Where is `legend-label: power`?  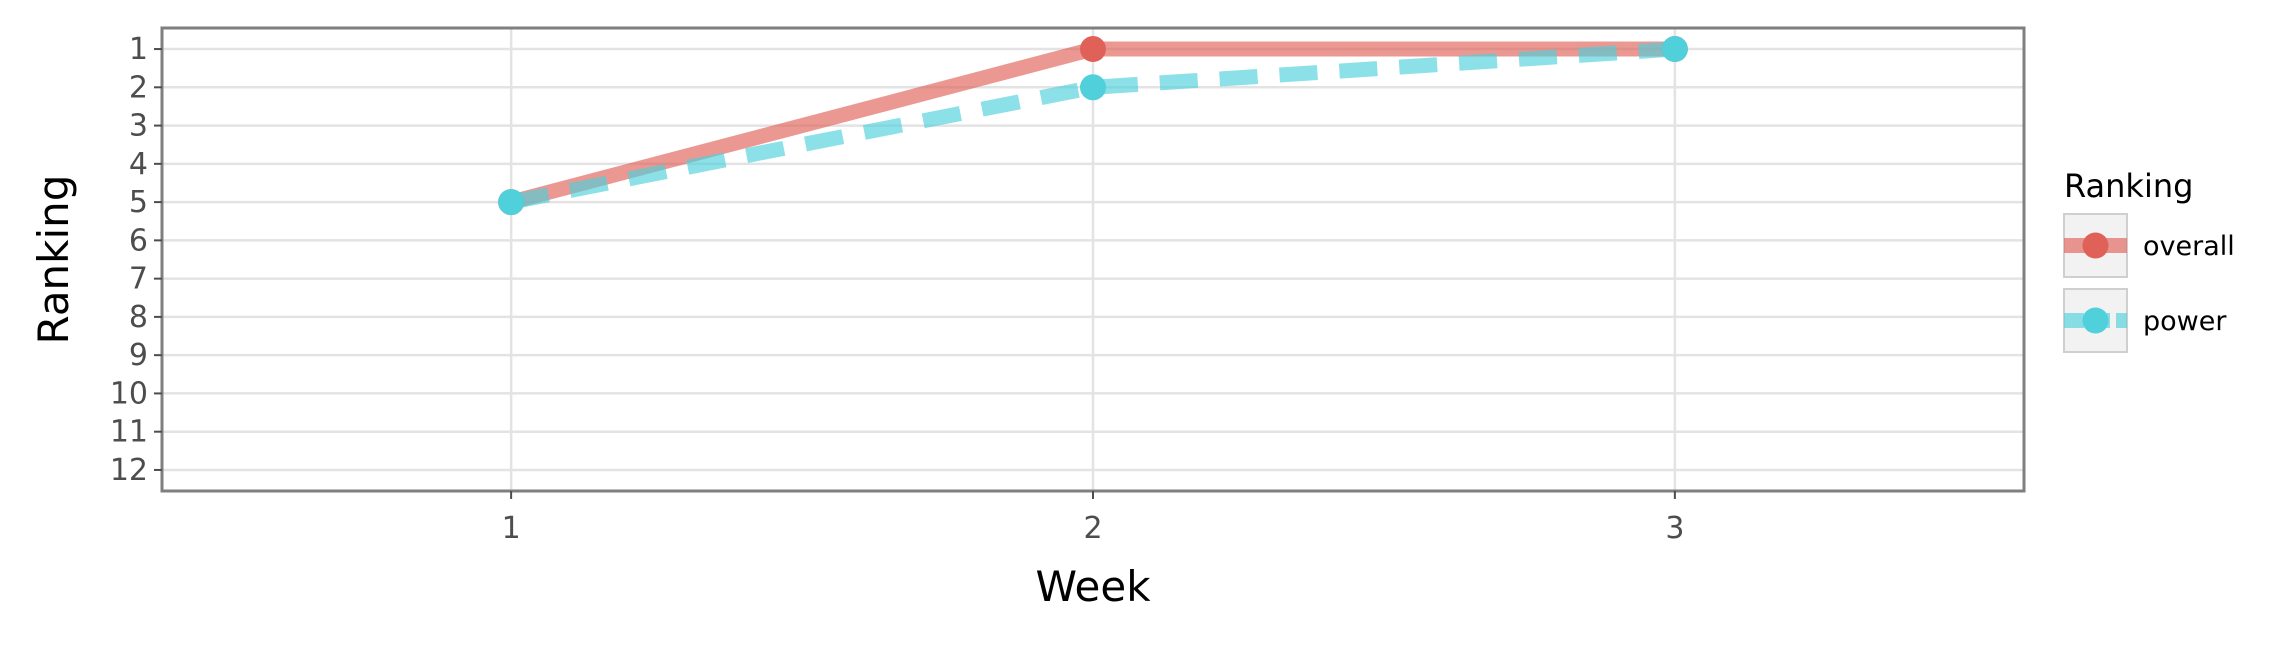
legend-label: power is located at coordinates (2185, 321).